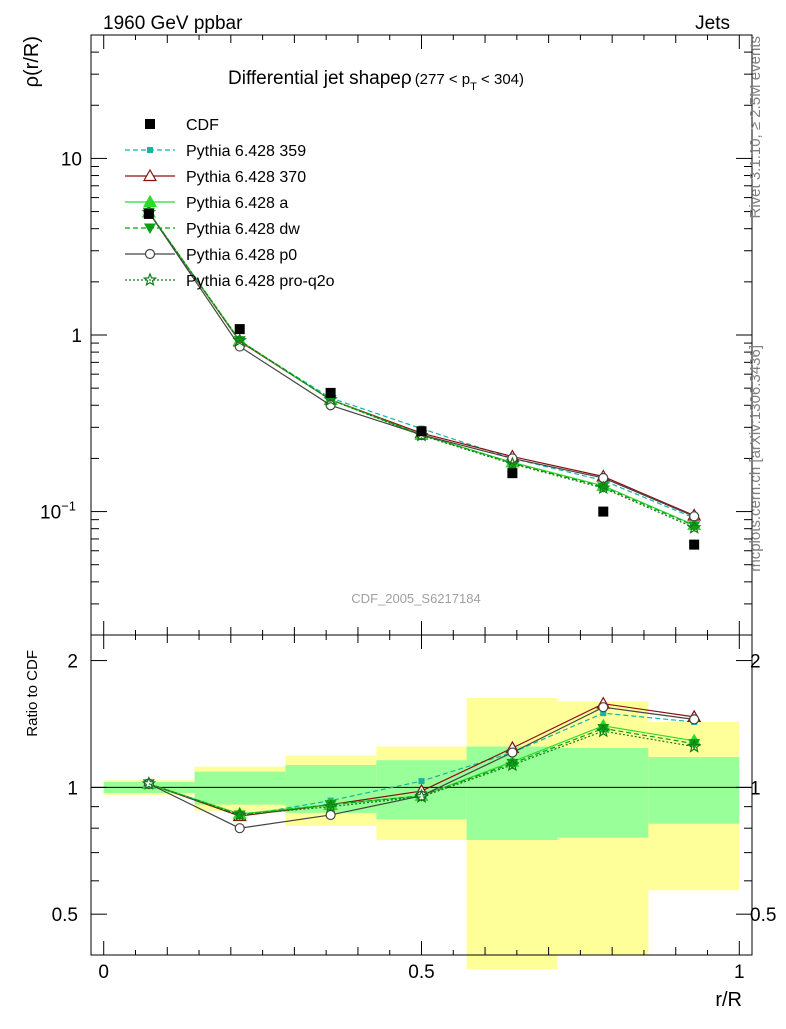  I want to click on legend-label-pythia-6-428-359: Pythia 6.428 359, so click(246, 151).